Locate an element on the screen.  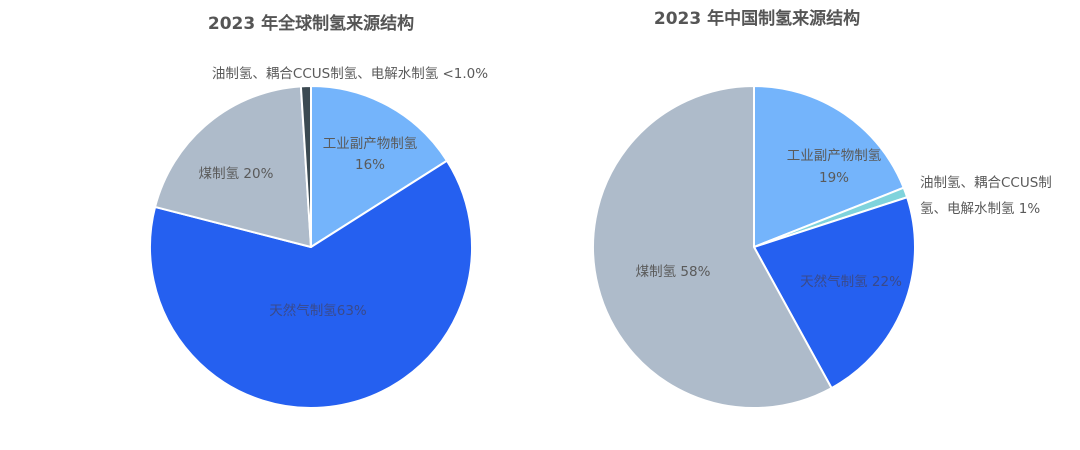
slice-label-1: 油制氢、耦合CCUS制氢、电解水制氢 1% is located at coordinates (986, 196).